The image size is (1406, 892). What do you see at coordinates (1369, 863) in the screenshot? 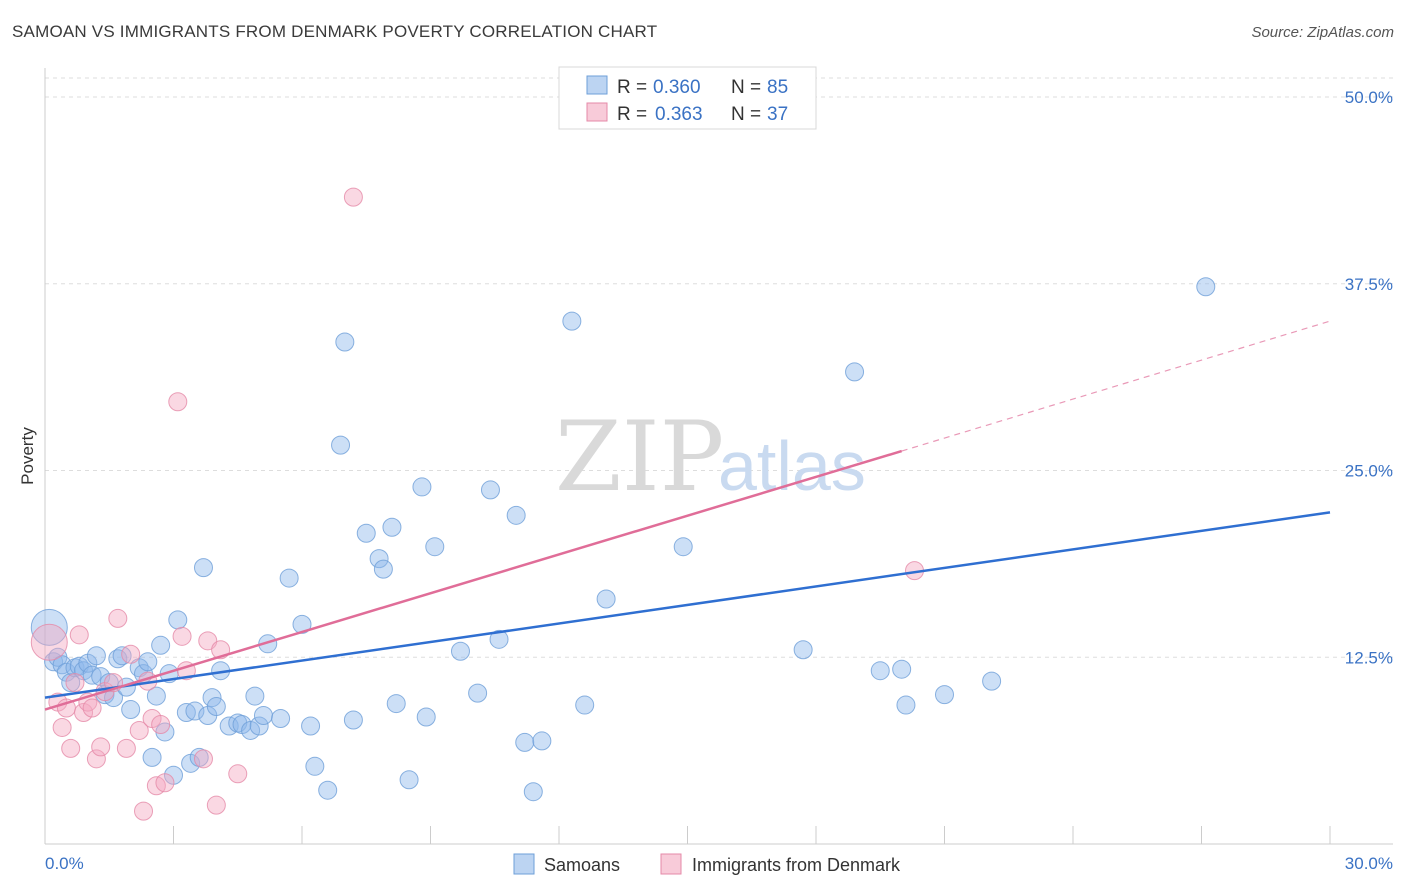
I see `x-tick-label: 30.0%` at bounding box center [1369, 863].